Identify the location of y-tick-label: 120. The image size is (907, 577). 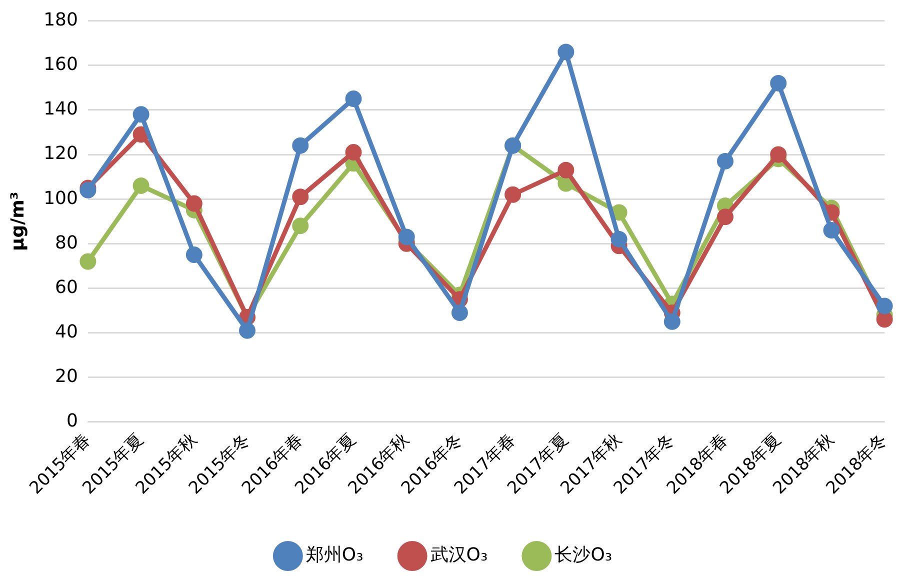
(61, 153).